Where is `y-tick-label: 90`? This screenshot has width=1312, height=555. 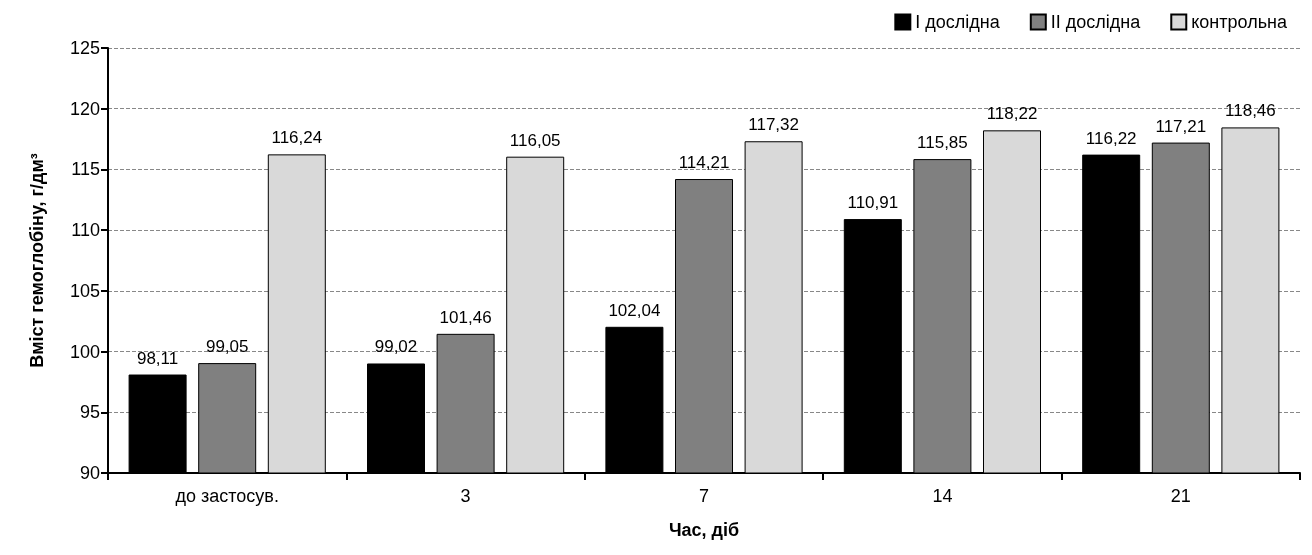
y-tick-label: 90 is located at coordinates (89, 473).